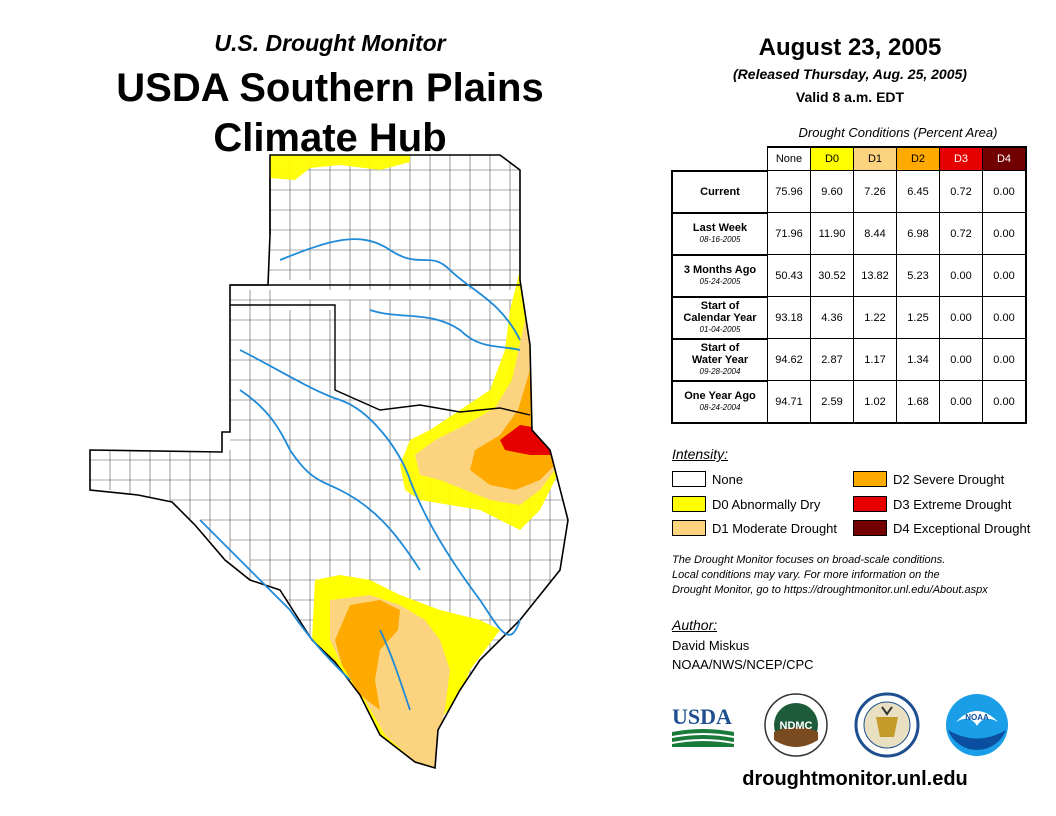 This screenshot has height=816, width=1056. I want to click on usda-logo: USDA, so click(703, 725).